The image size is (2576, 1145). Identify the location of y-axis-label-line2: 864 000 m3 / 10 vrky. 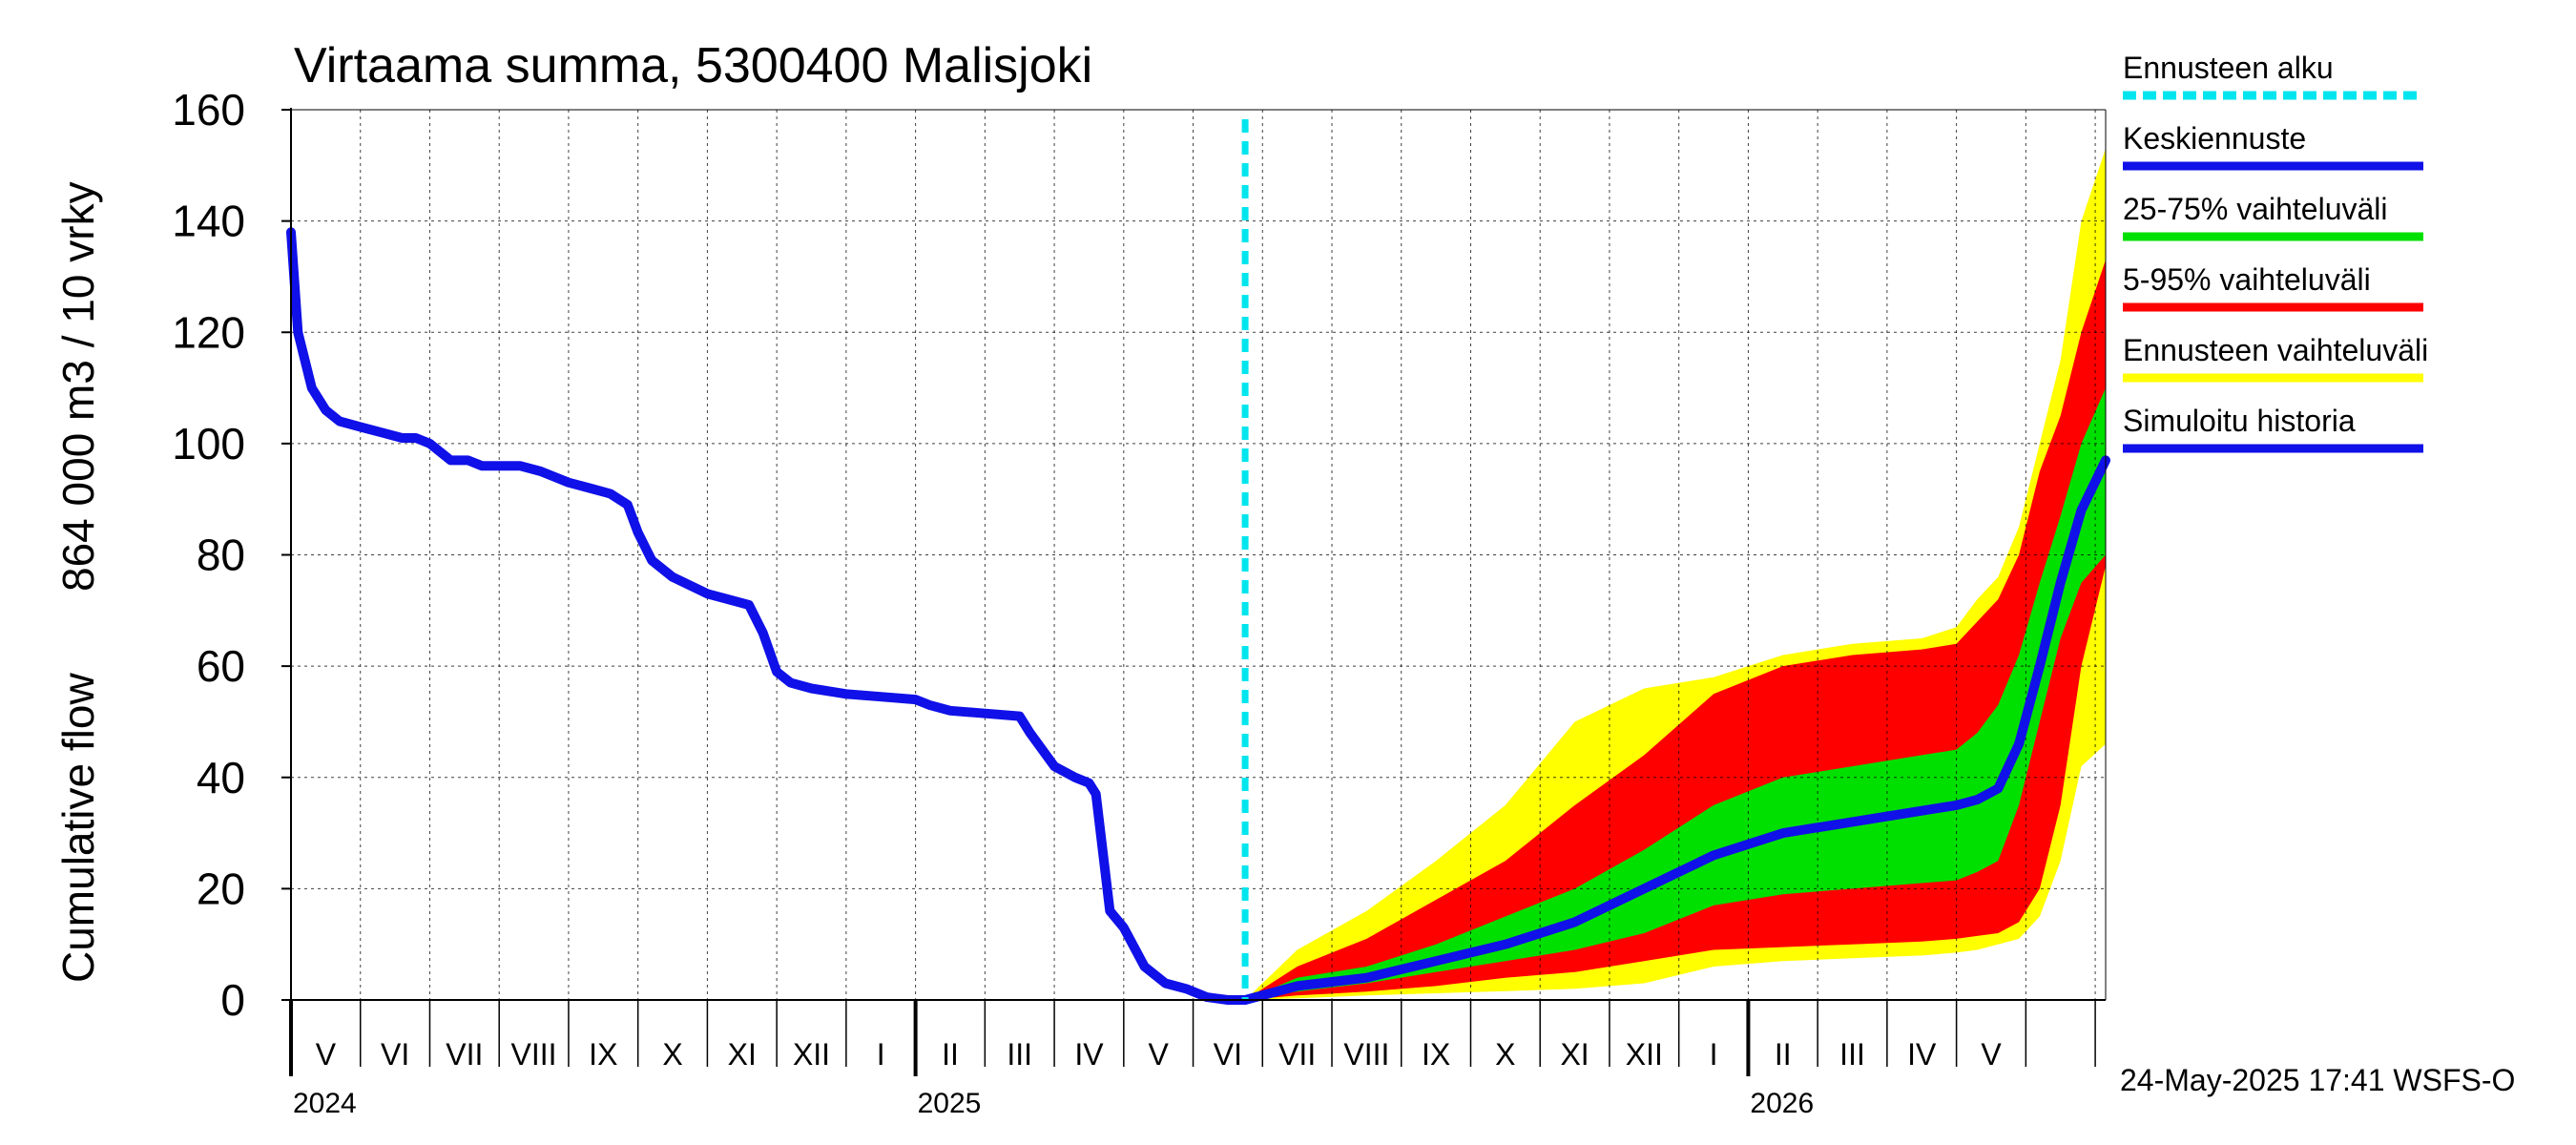
(78, 387).